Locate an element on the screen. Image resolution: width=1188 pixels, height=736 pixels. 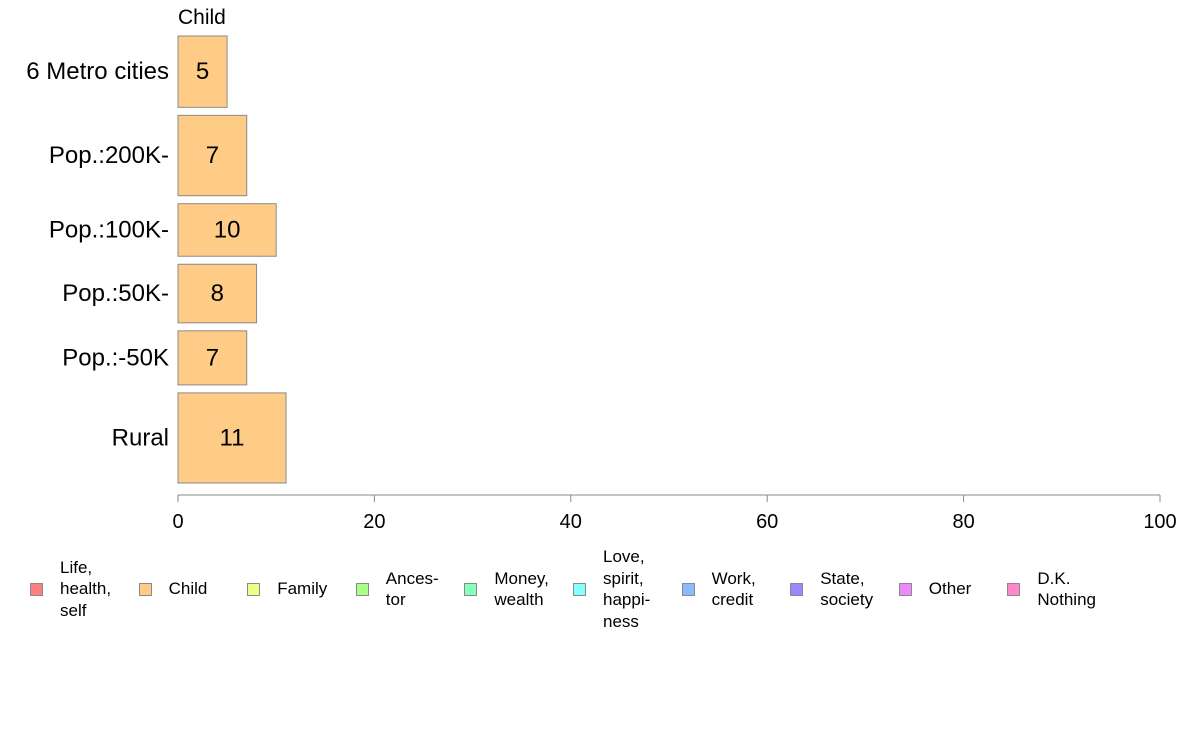
x-tick-label: 0 is located at coordinates (177, 522).